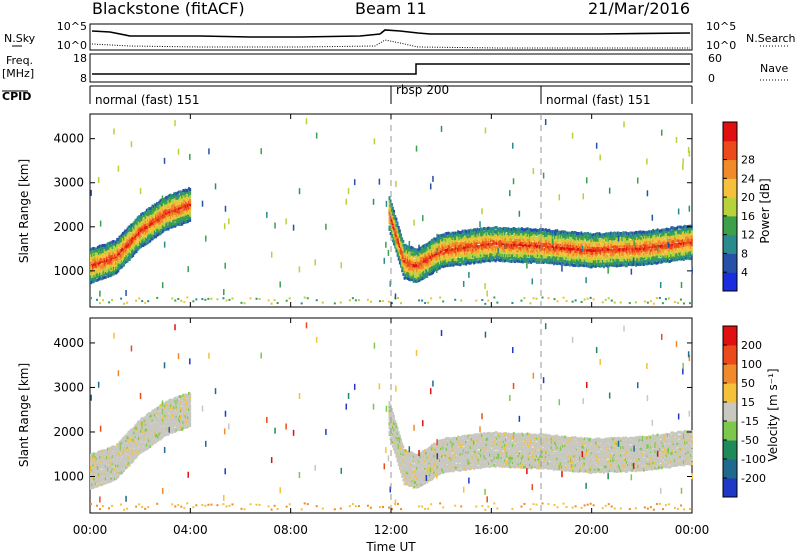 This screenshot has height=554, width=800. I want to click on power-colorbar-swatch, so click(730, 263).